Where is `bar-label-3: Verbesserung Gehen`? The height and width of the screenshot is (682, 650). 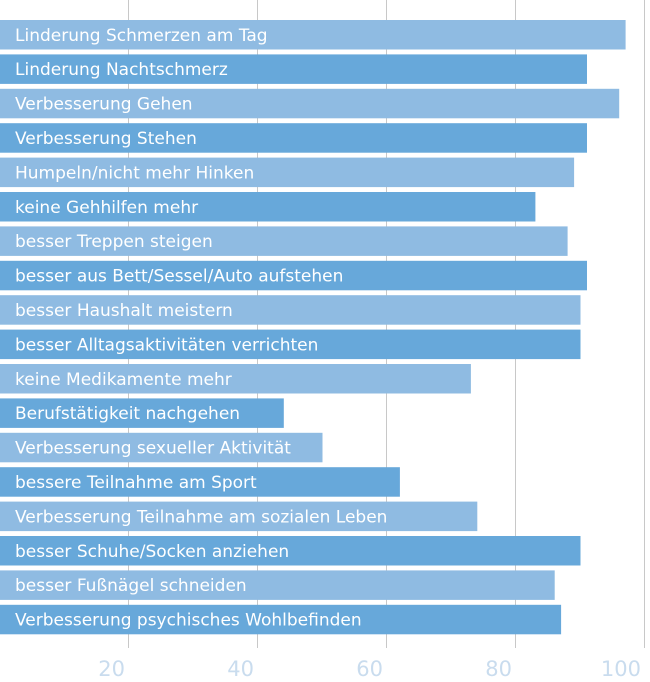
bar-label-3: Verbesserung Gehen is located at coordinates (104, 105).